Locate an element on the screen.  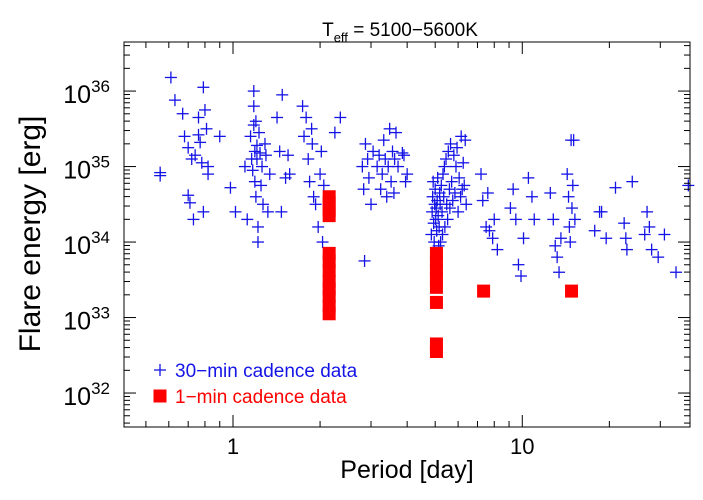
legend-marker-1min is located at coordinates (160, 396).